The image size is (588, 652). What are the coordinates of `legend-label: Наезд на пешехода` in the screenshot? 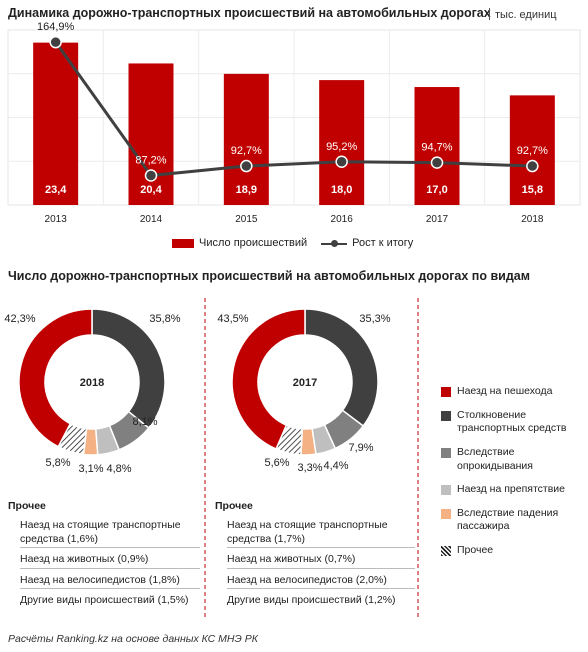 It's located at (505, 391).